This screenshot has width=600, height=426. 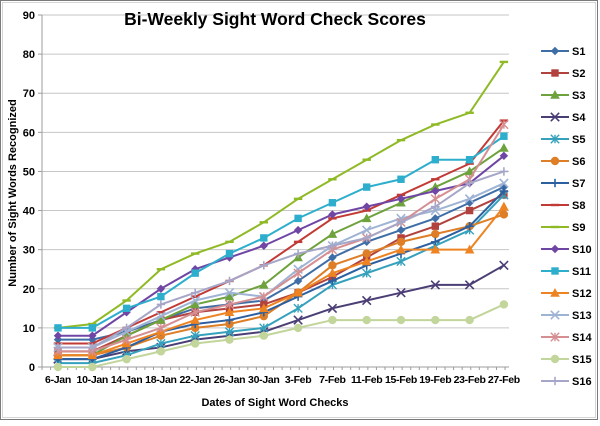 What do you see at coordinates (366, 380) in the screenshot?
I see `x-tick-label: 11-Feb` at bounding box center [366, 380].